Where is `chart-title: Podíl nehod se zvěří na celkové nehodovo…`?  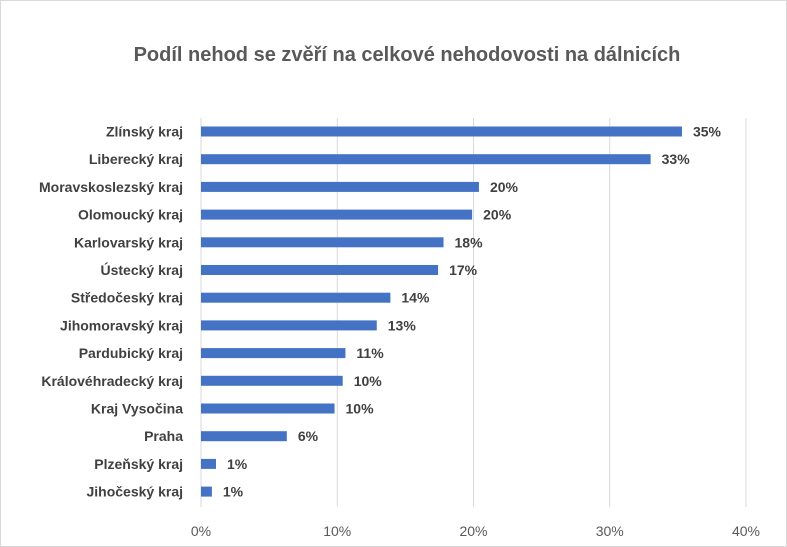 chart-title: Podíl nehod se zvěří na celkové nehodovo… is located at coordinates (407, 55).